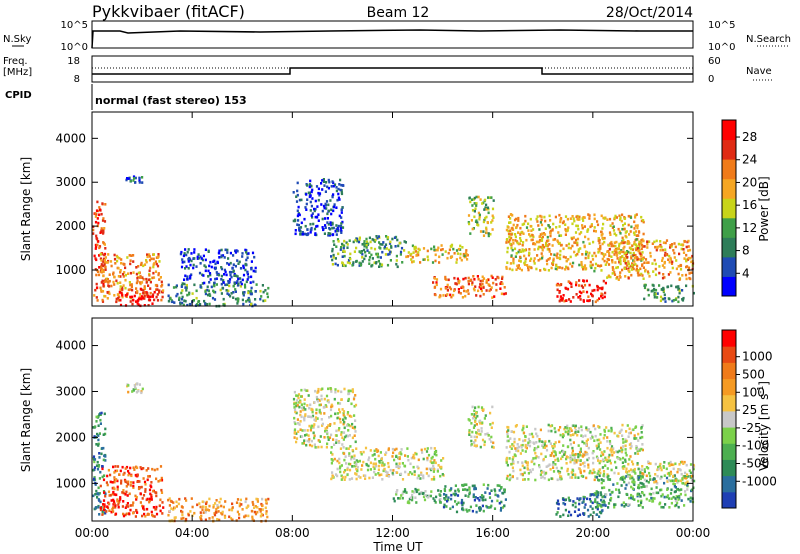  Describe the element at coordinates (70, 270) in the screenshot. I see `power-y-tick-label: 1000` at that location.